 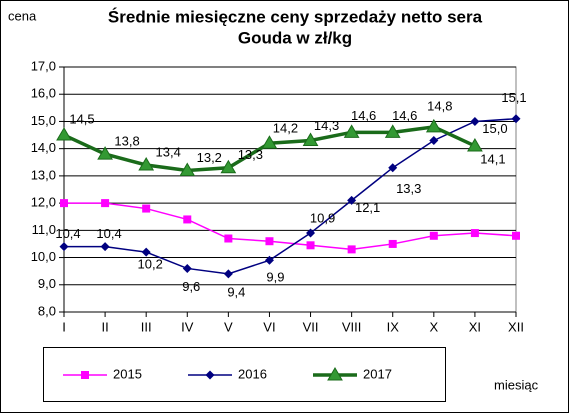 What do you see at coordinates (127, 373) in the screenshot?
I see `legend-label: 2015` at bounding box center [127, 373].